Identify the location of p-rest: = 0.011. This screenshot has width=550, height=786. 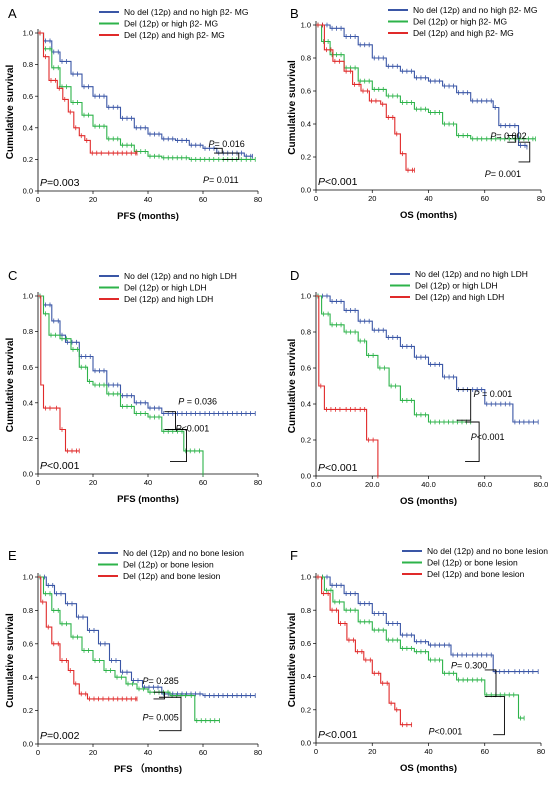
(224, 180).